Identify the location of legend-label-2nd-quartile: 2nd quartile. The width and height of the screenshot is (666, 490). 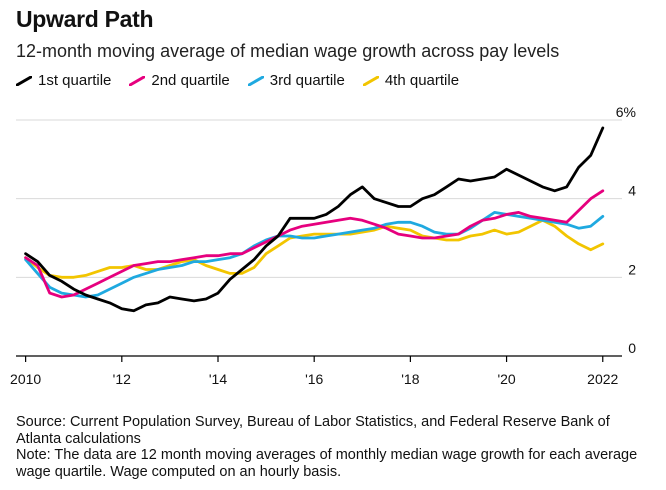
(190, 80).